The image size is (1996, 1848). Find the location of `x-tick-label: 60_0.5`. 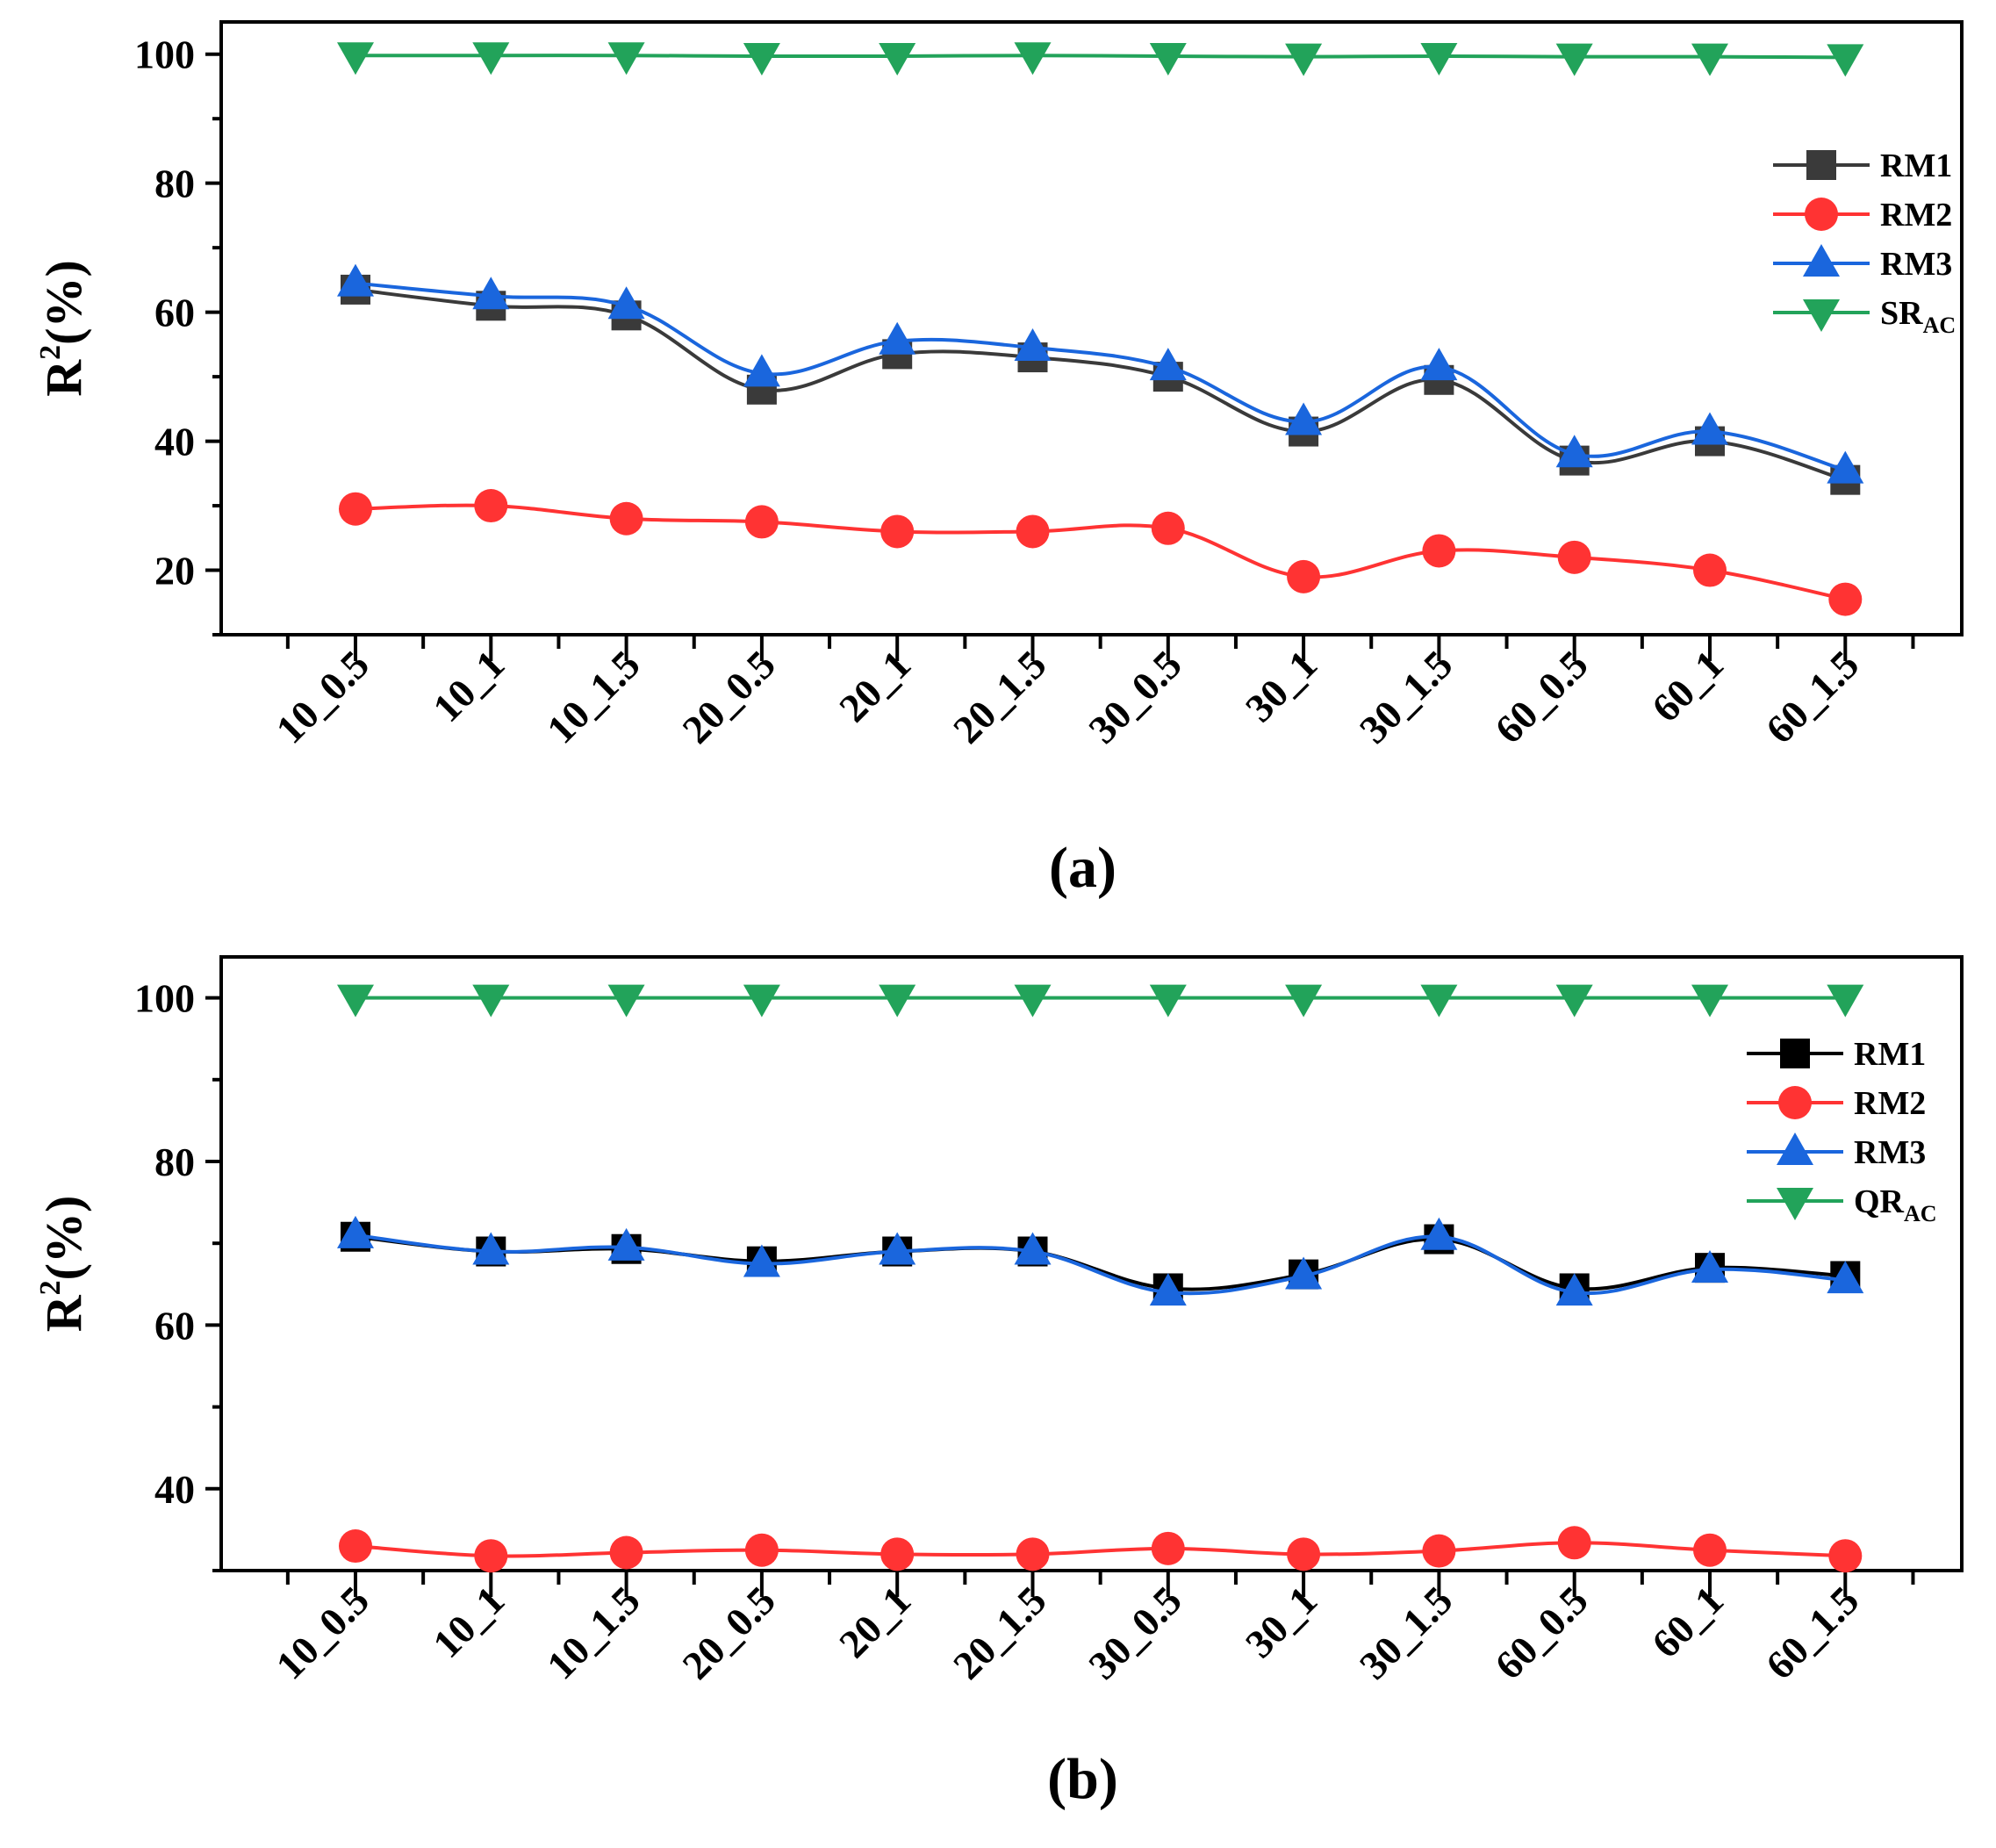

x-tick-label: 60_0.5 is located at coordinates (1542, 697).